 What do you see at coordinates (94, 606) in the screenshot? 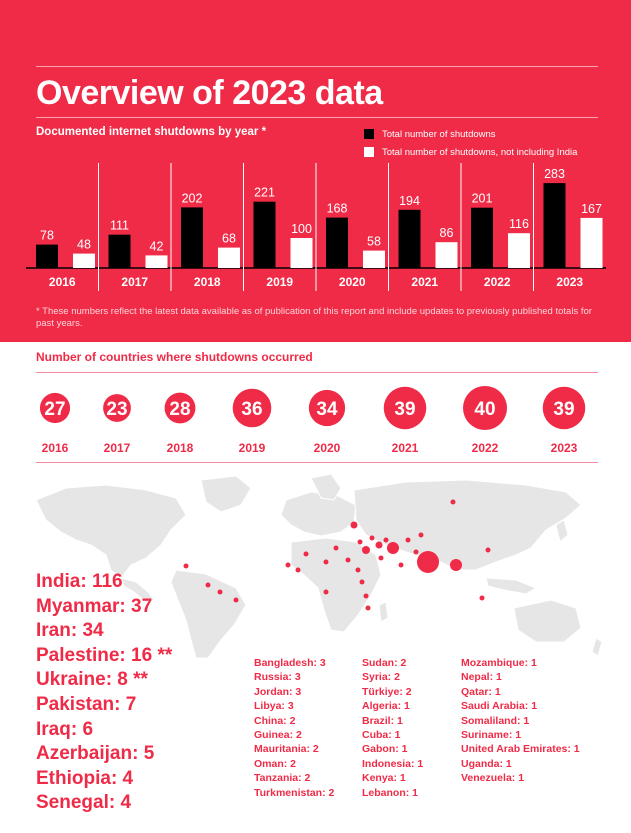
I see `top-country-item: Myanmar: 37` at bounding box center [94, 606].